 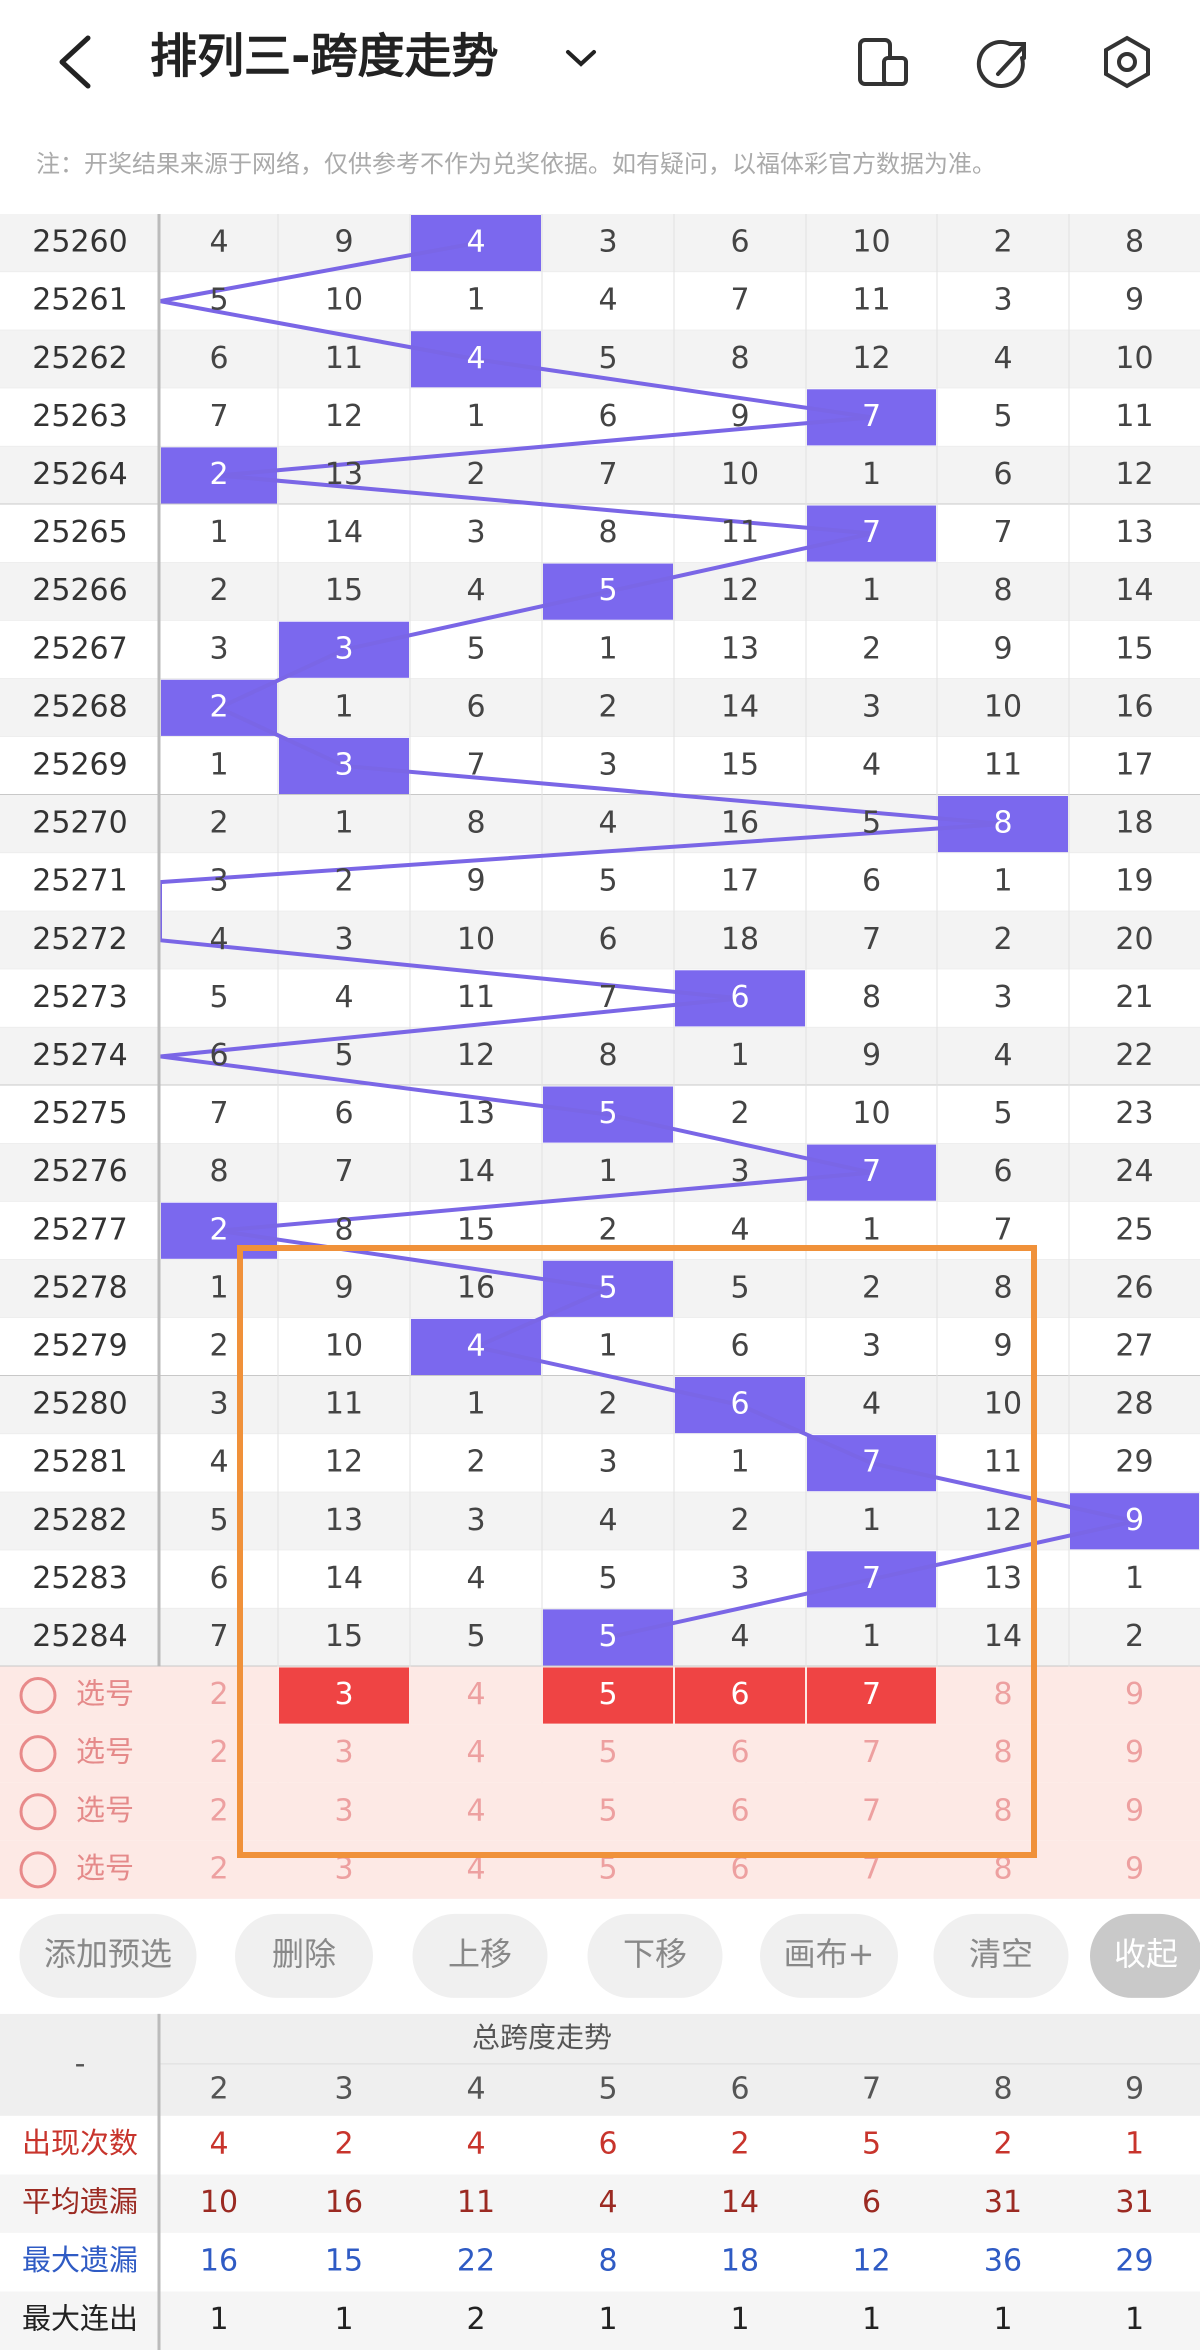 I want to click on hit-value: 3, so click(x=343, y=648).